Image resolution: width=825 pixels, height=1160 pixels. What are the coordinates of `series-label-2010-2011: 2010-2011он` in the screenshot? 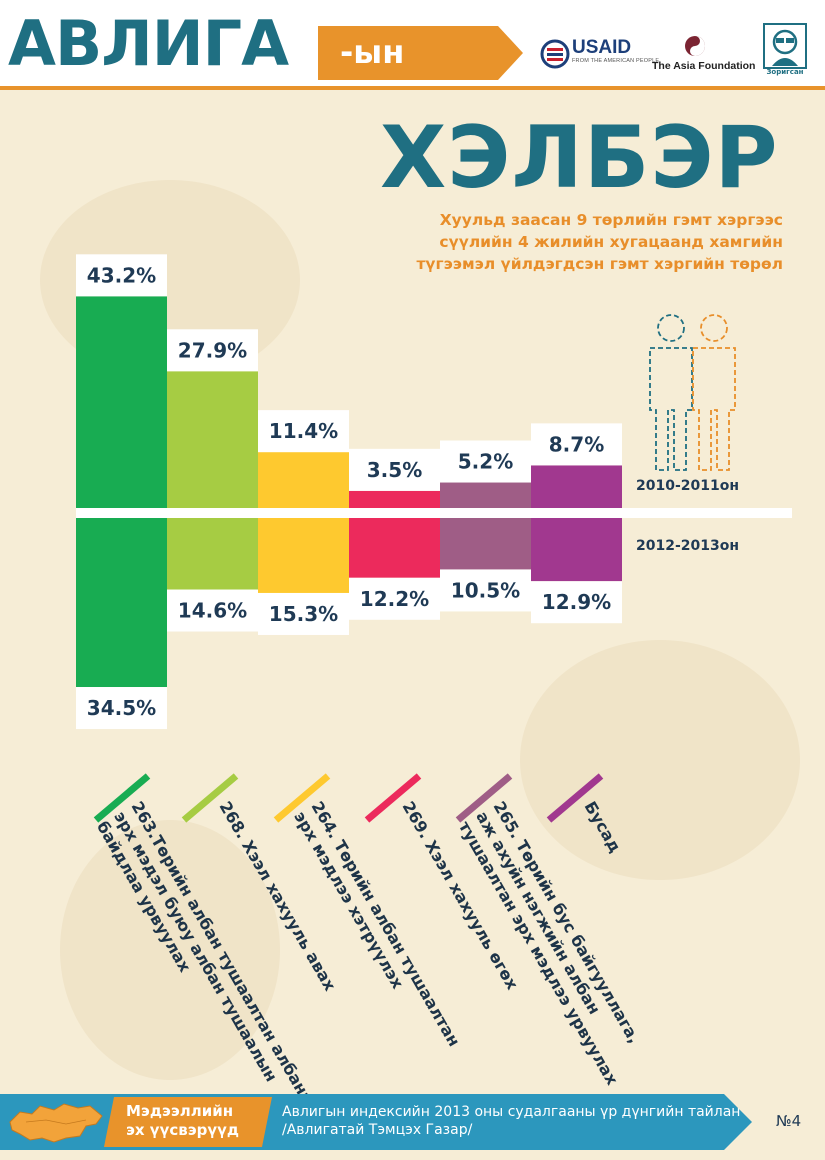 It's located at (688, 486).